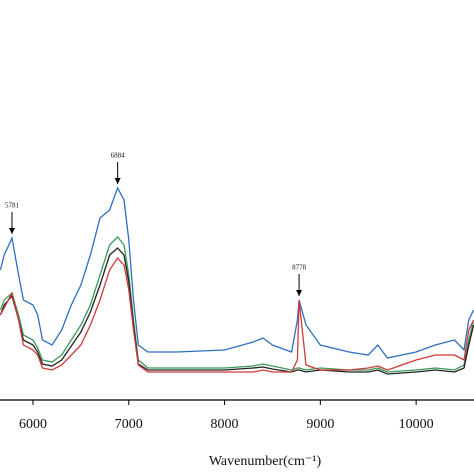 The height and width of the screenshot is (474, 474). What do you see at coordinates (129, 424) in the screenshot?
I see `x-tick-label: 7000` at bounding box center [129, 424].